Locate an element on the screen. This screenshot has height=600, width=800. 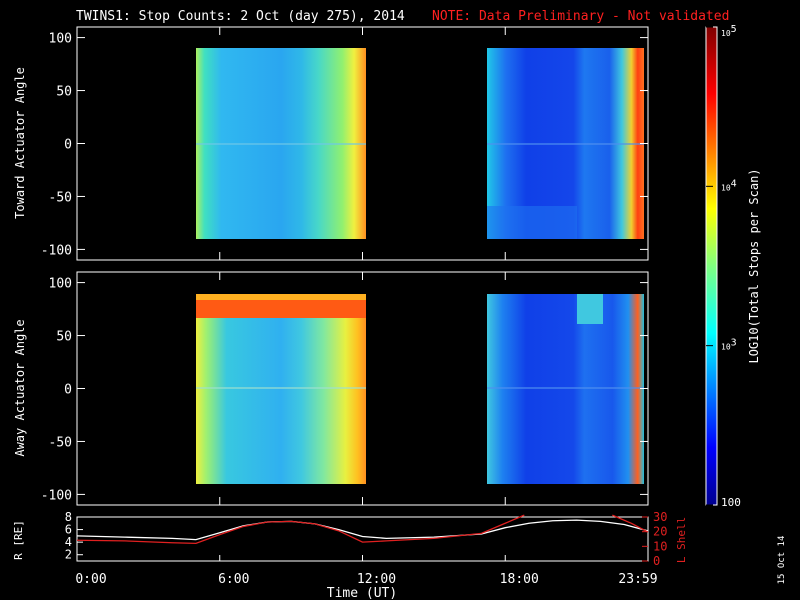
preliminary-note: NOTE: Data Preliminary - Not validated is located at coordinates (580, 16).